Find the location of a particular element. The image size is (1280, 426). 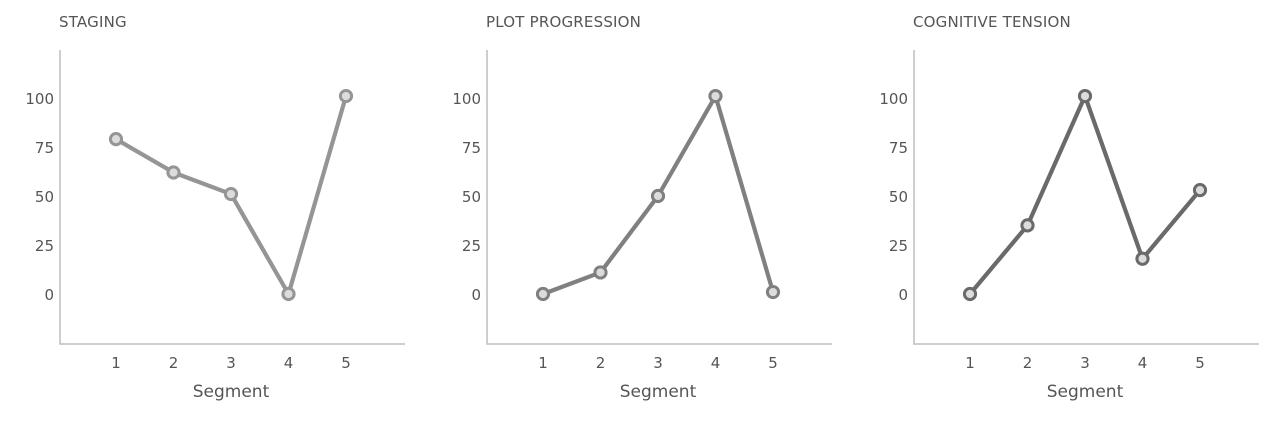

plot-progression-title: PLOT PROGRESSION is located at coordinates (563, 22).